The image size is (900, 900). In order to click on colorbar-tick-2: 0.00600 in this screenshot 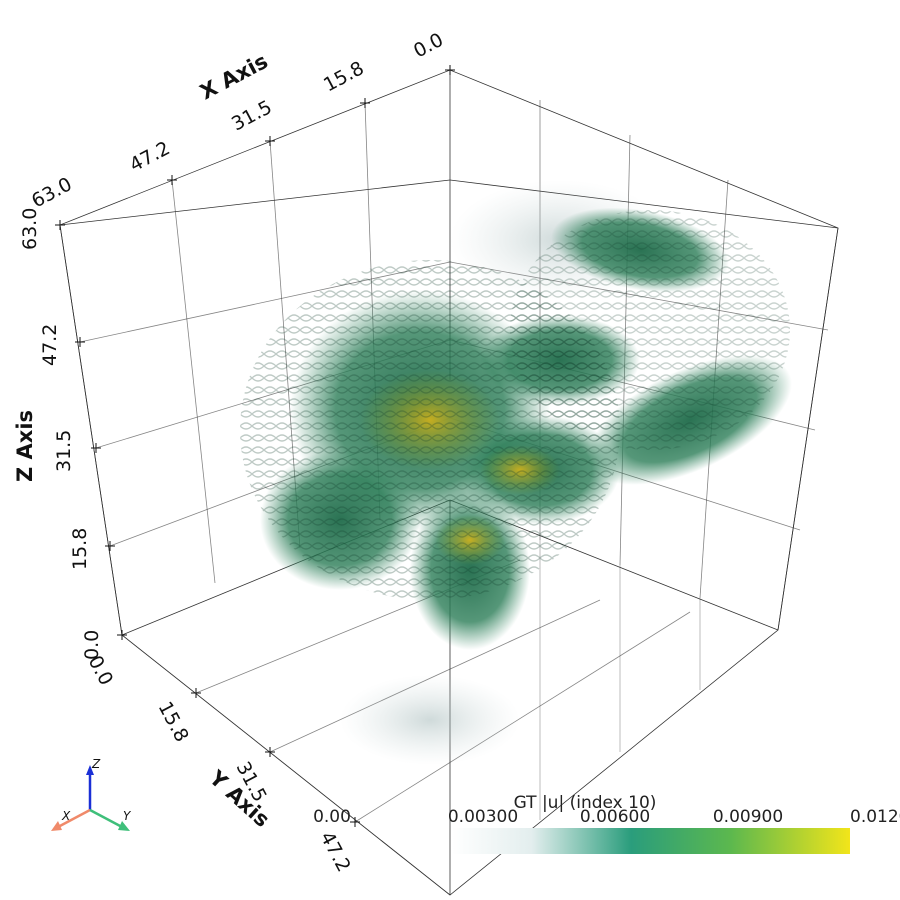, I will do `click(615, 817)`.